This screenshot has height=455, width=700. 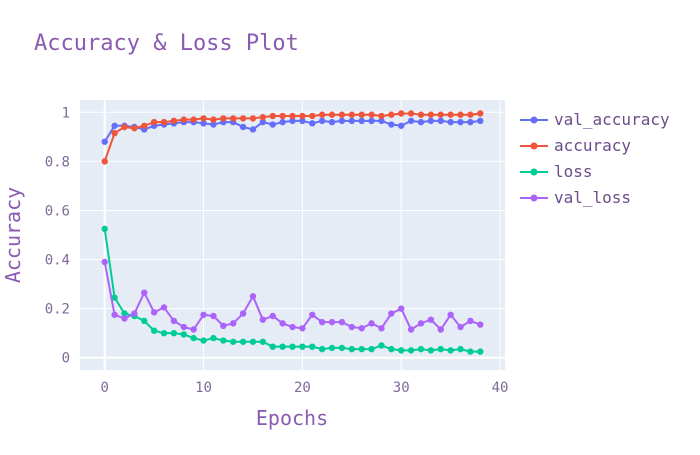 What do you see at coordinates (57, 211) in the screenshot?
I see `y-tick-label: 0.6` at bounding box center [57, 211].